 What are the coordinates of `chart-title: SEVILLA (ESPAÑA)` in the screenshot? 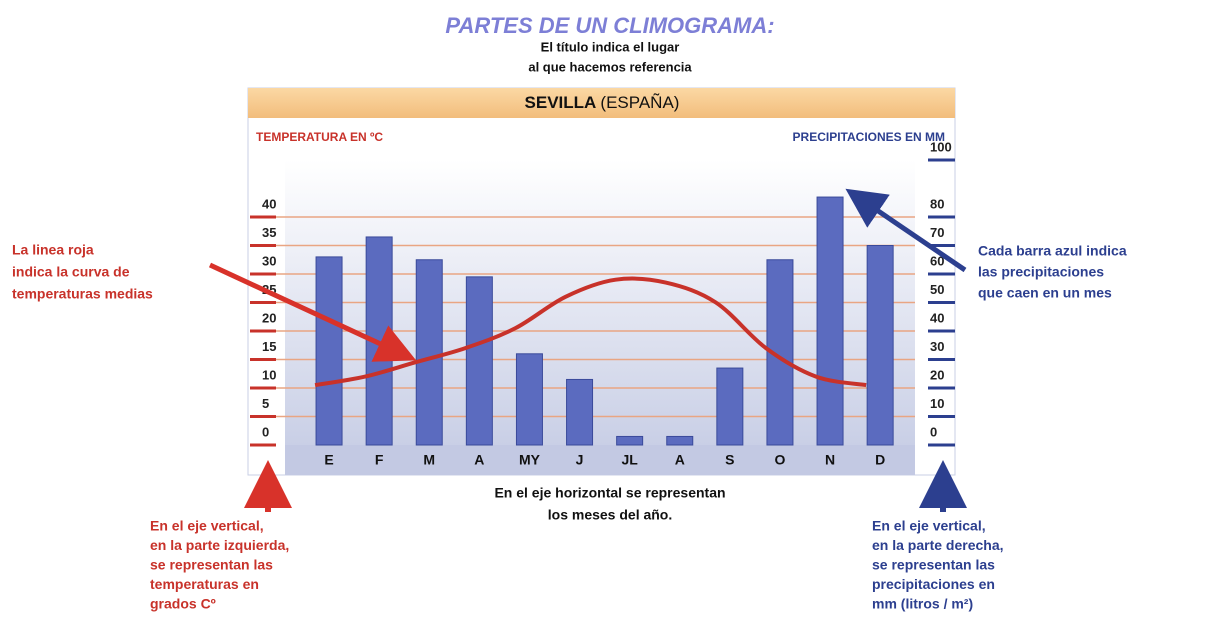 It's located at (602, 102).